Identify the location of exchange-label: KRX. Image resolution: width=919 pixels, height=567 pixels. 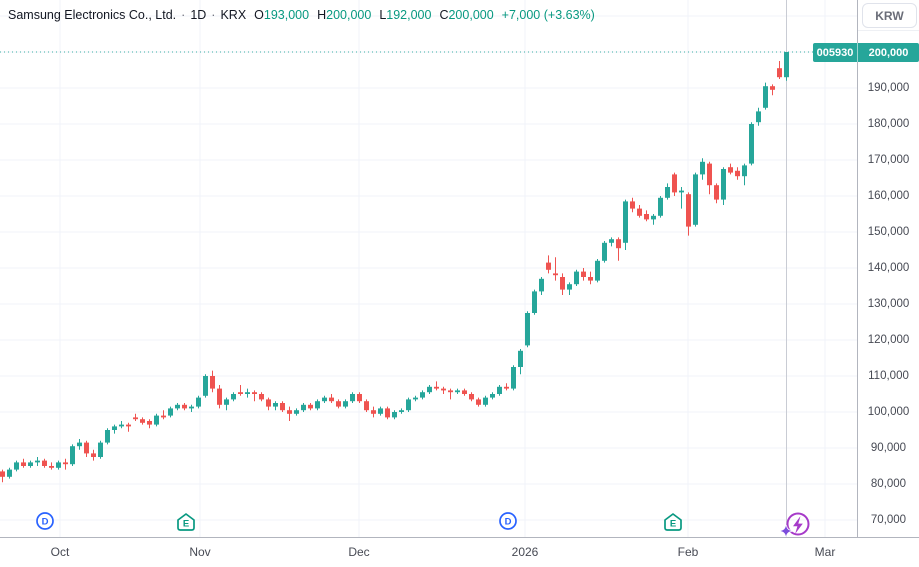
(233, 15).